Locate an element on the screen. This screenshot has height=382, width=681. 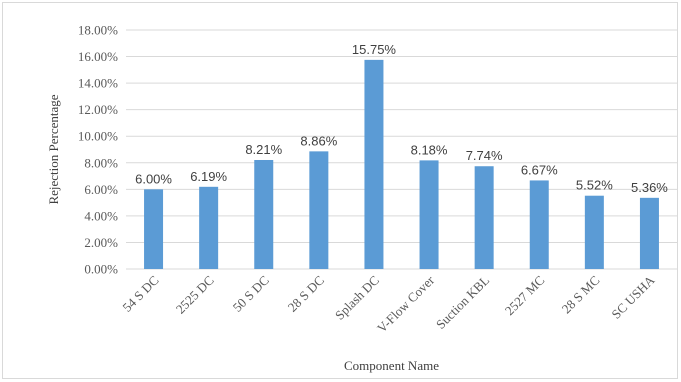
y-tick-label: 0.00% is located at coordinates (101, 269).